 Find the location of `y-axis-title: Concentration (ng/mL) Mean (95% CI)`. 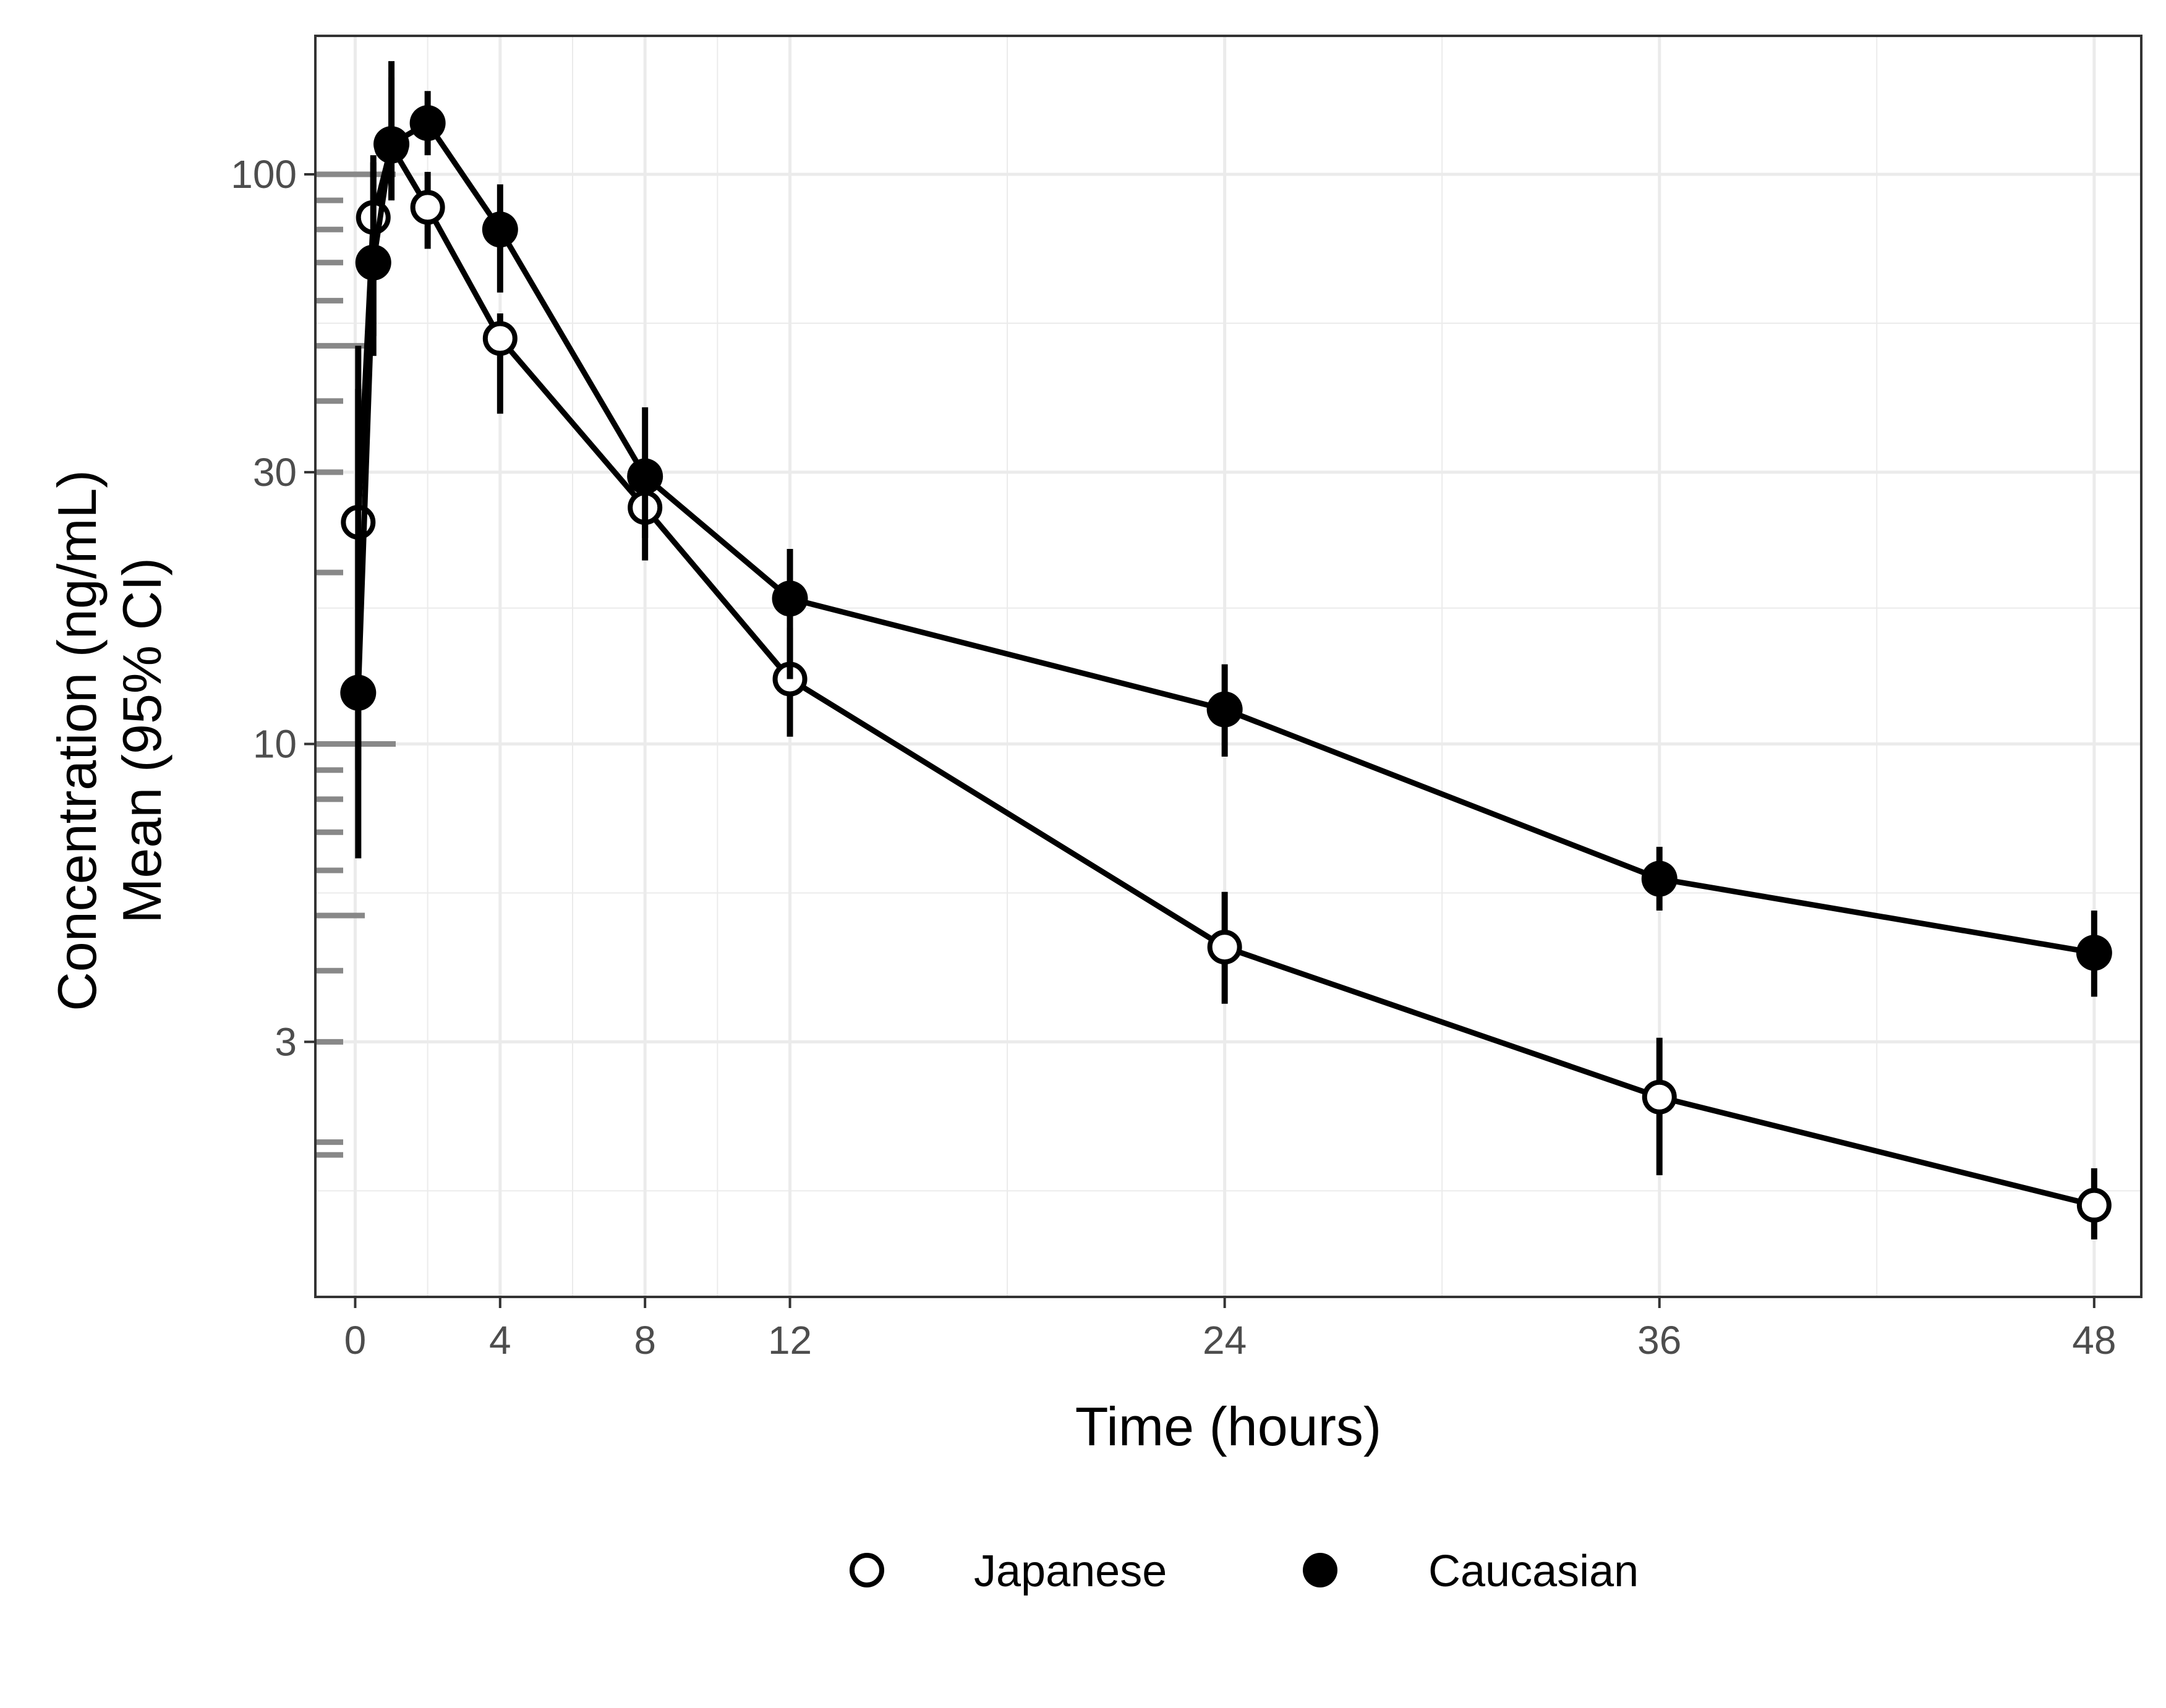

y-axis-title: Concentration (ng/mL) Mean (95% CI) is located at coordinates (110, 741).